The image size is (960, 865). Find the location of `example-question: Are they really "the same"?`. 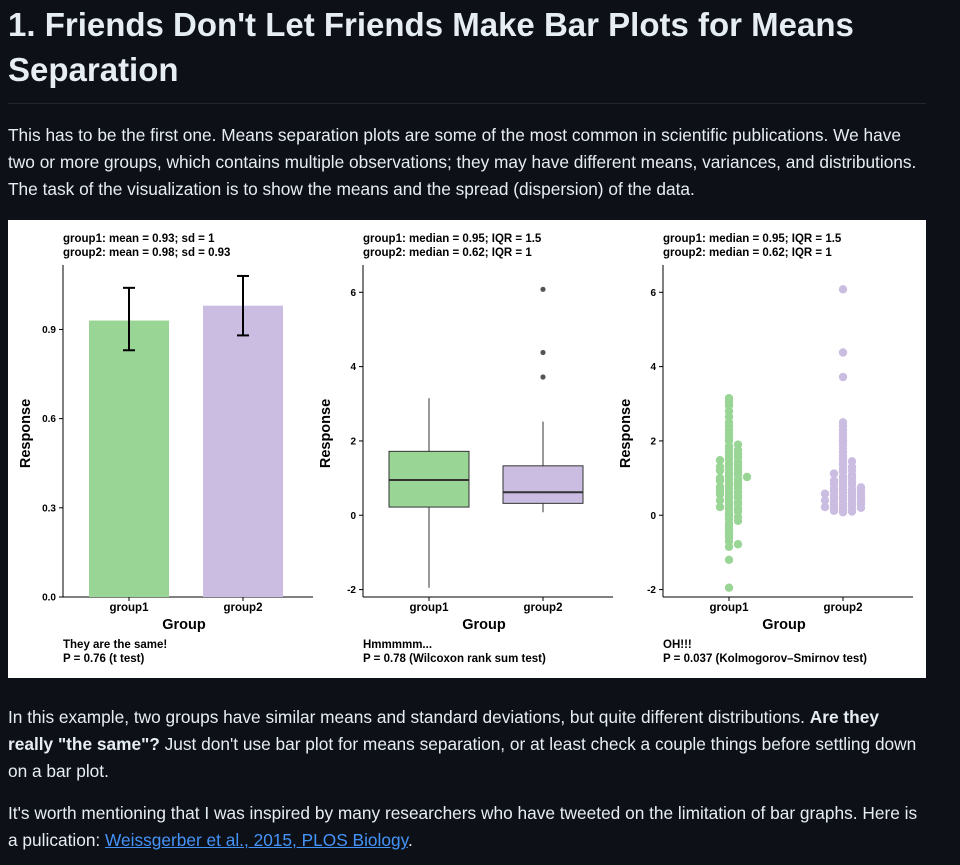

example-question: Are they really "the same"? is located at coordinates (443, 730).